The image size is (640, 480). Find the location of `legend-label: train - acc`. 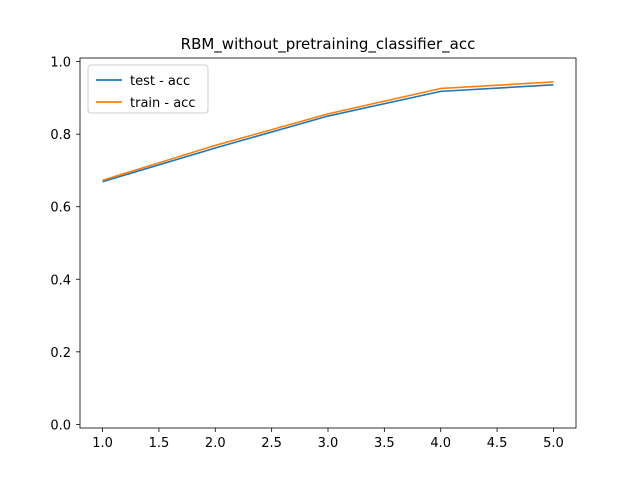

legend-label: train - acc is located at coordinates (162, 103).